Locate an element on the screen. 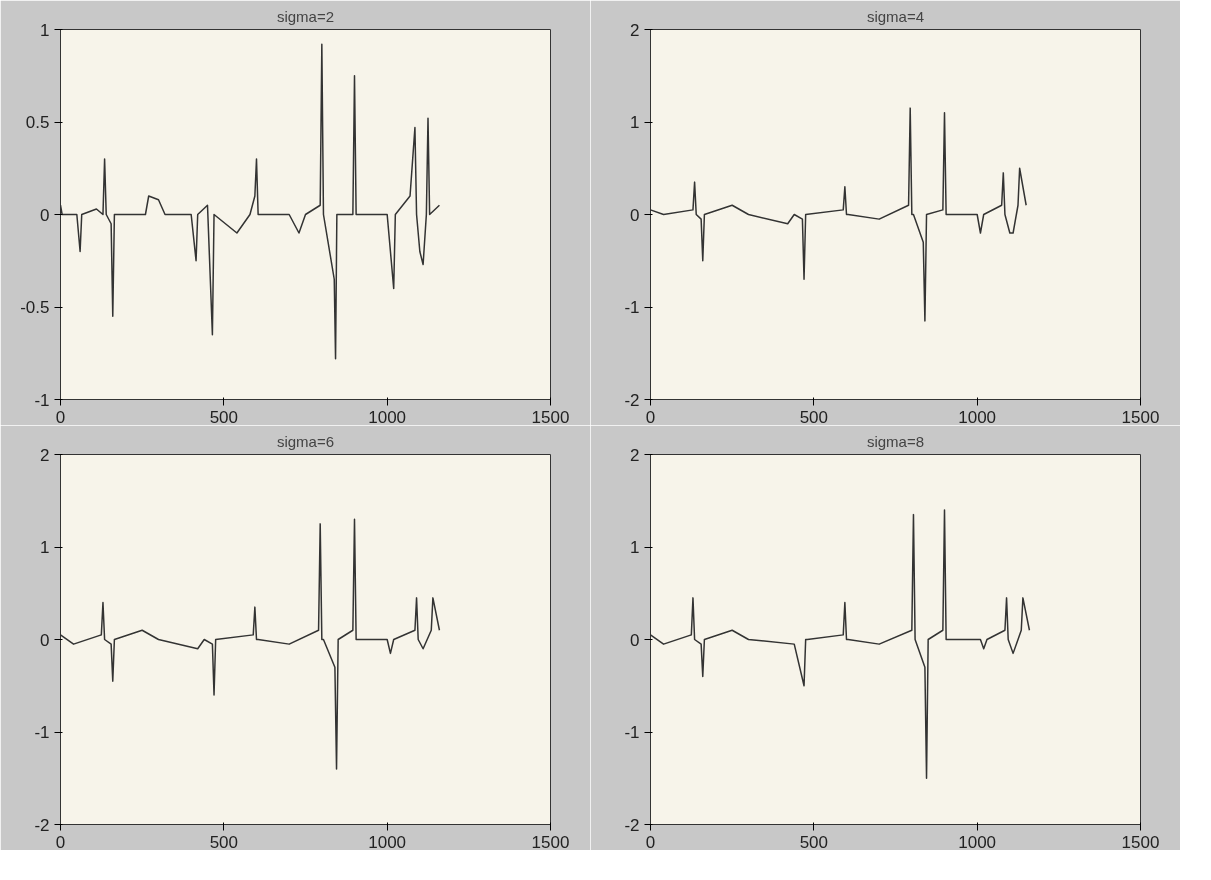 This screenshot has width=1211, height=880. chart-title: sigma=8 is located at coordinates (895, 441).